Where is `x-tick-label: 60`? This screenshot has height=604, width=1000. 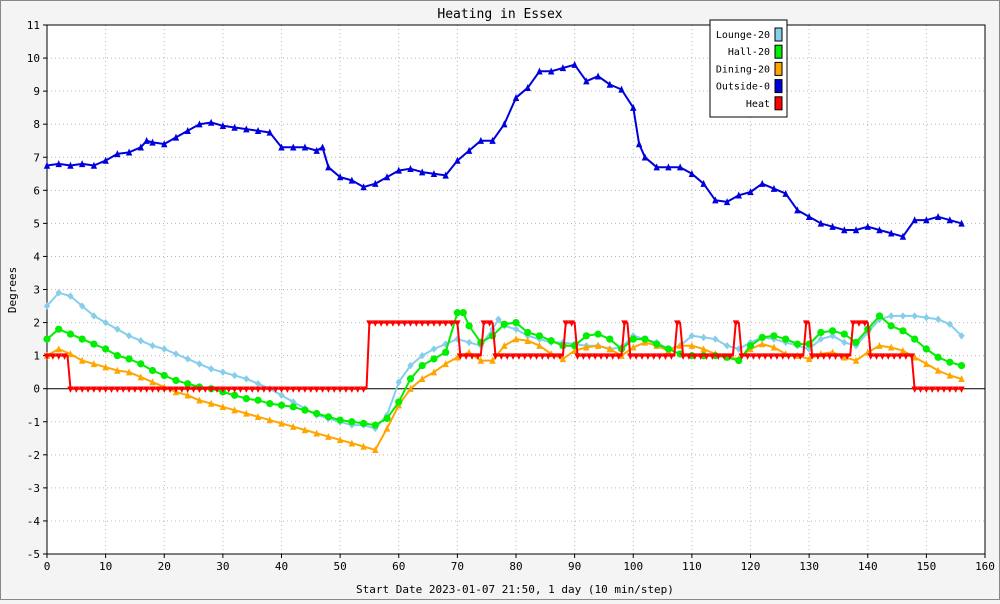
x-tick-label: 60 is located at coordinates (398, 566).